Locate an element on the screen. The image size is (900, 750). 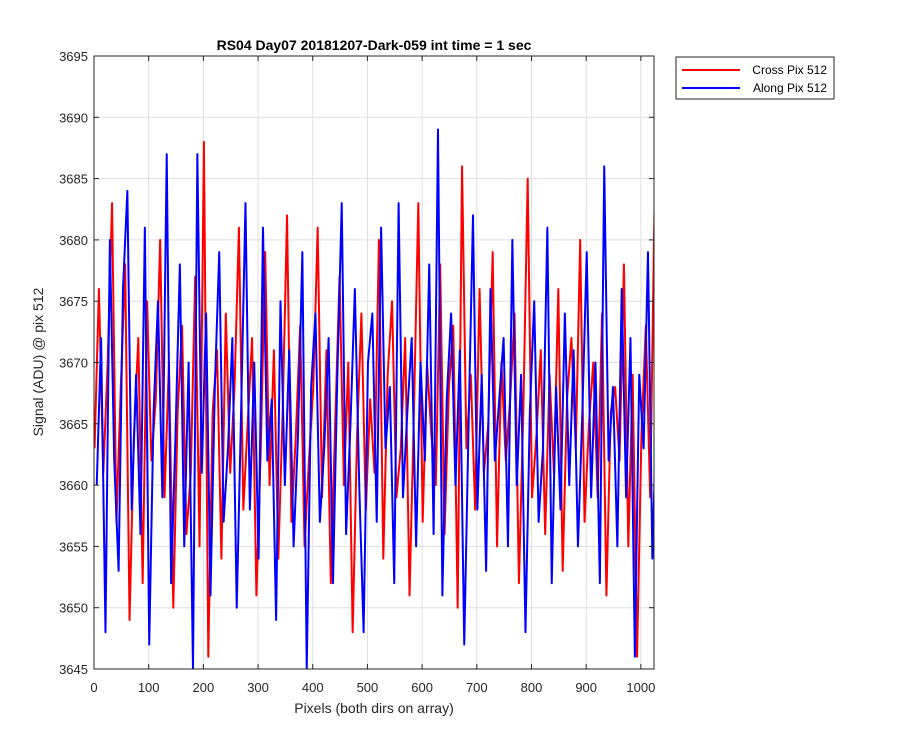
y-axis-title: Signal (ADU) @ pix 512 is located at coordinates (38, 361).